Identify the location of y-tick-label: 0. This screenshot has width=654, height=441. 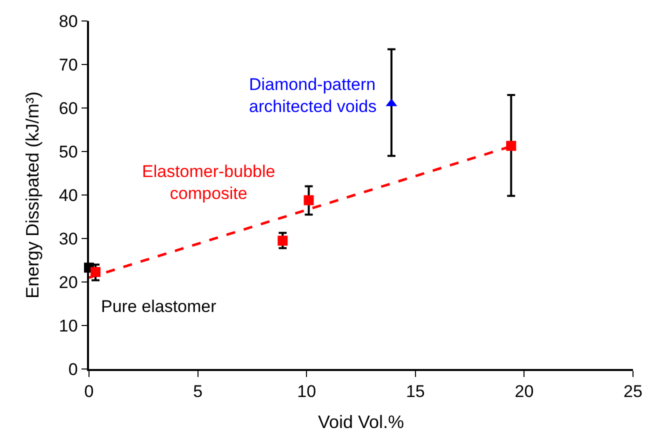
(73, 369).